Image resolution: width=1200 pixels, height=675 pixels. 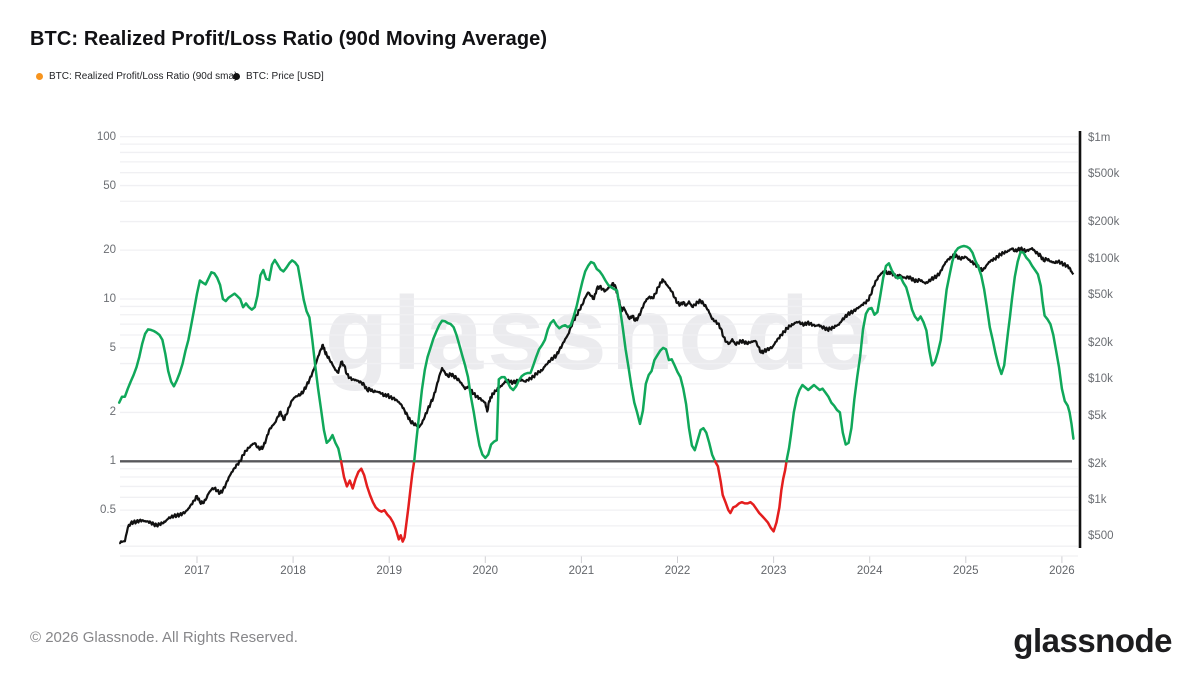 I want to click on right-axis-tick-label: $10k, so click(x=1100, y=379).